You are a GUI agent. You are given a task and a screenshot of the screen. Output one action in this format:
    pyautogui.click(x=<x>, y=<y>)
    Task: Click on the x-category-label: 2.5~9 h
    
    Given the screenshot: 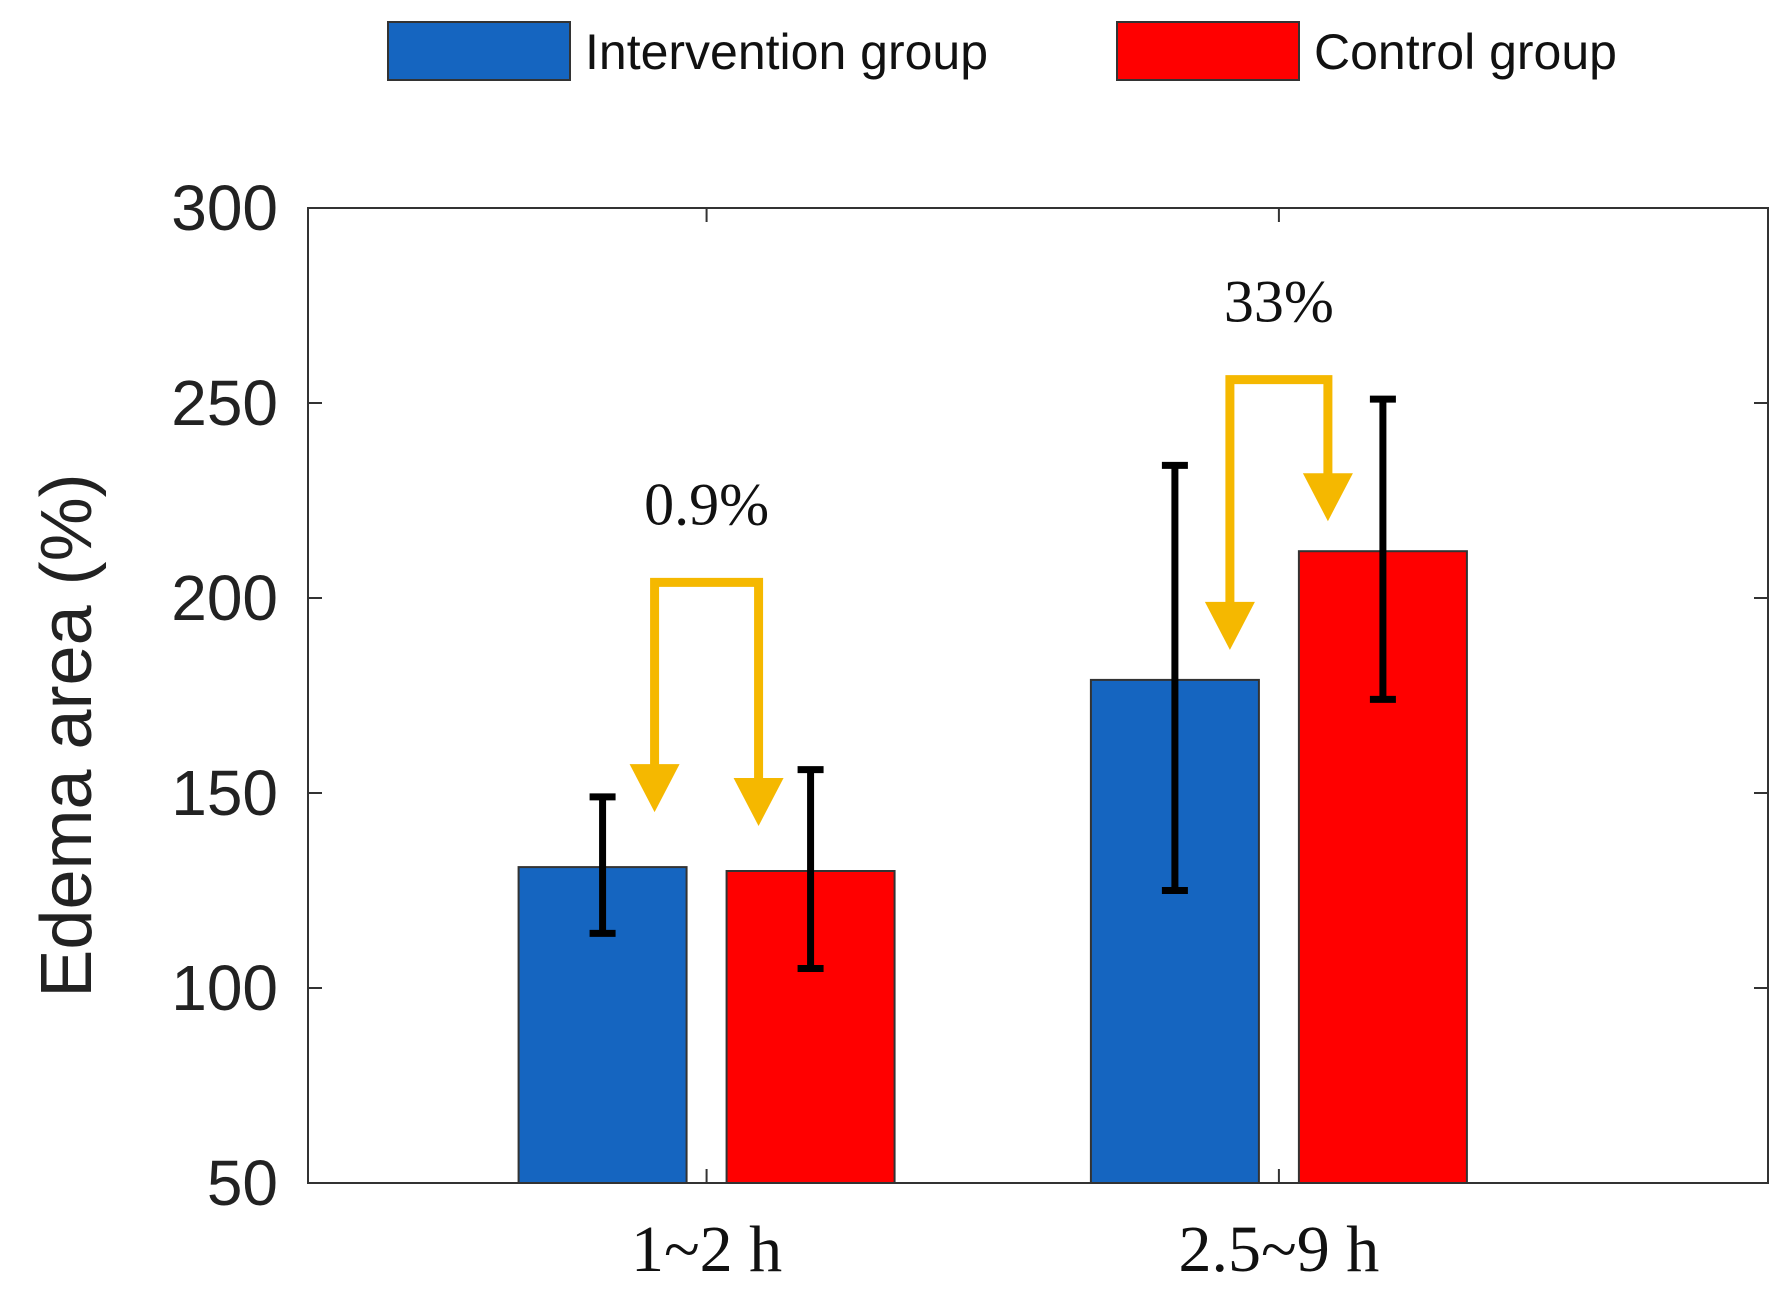 What is the action you would take?
    pyautogui.click(x=1279, y=1249)
    